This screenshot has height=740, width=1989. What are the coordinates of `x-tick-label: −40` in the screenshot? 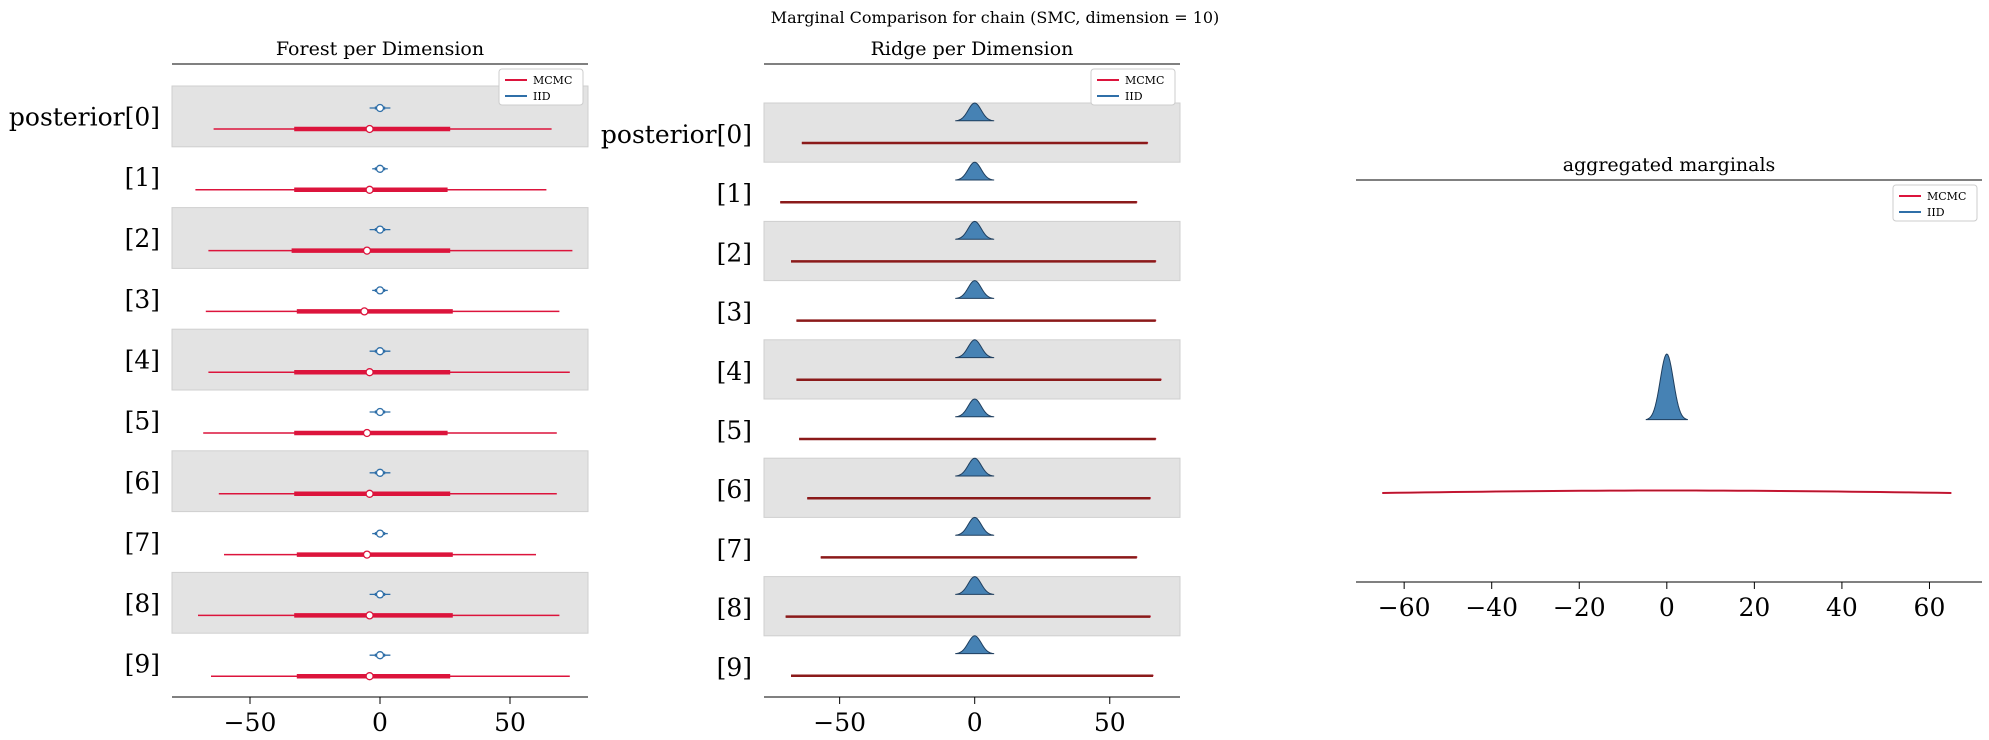 It's located at (1491, 607).